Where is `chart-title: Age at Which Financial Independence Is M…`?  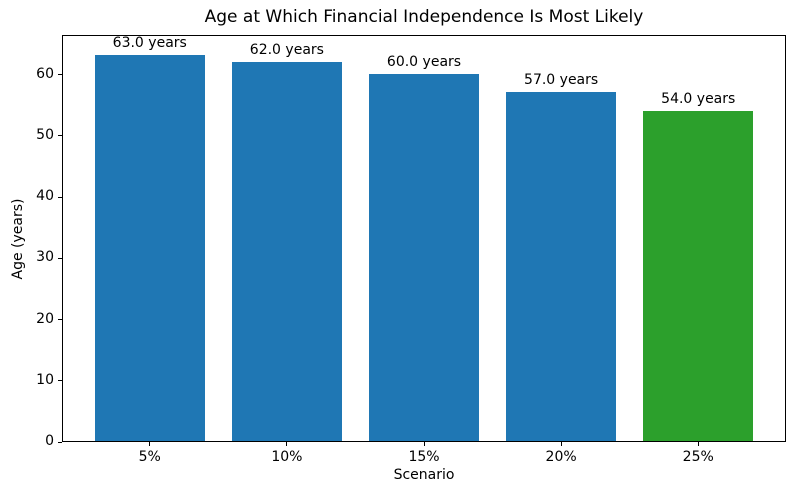
chart-title: Age at Which Financial Independence Is M… is located at coordinates (424, 17).